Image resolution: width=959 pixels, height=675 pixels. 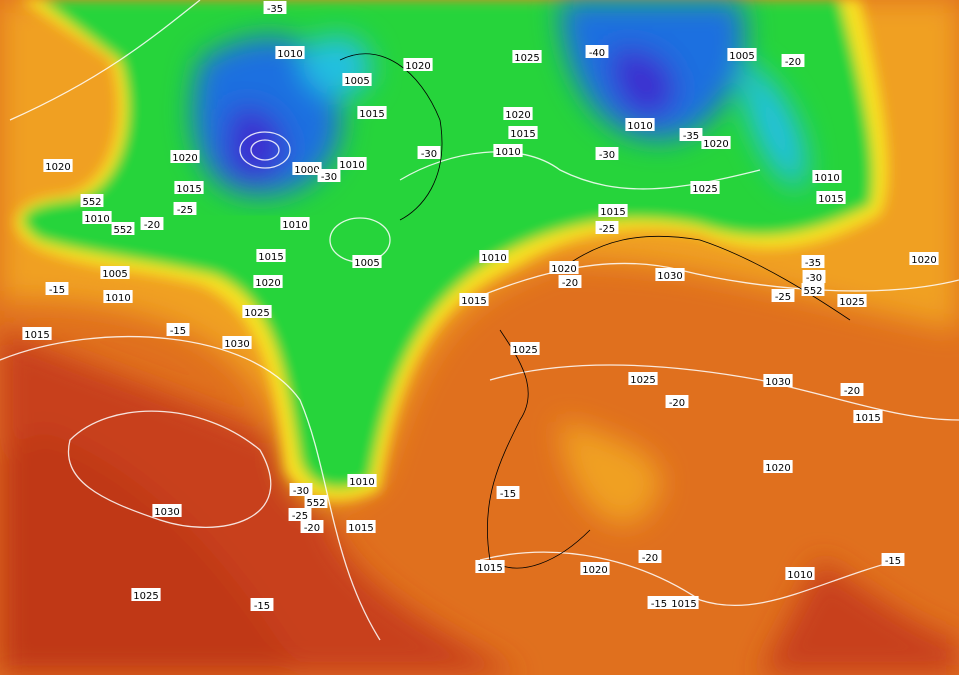 I want to click on isobar-label: -35, so click(x=691, y=136).